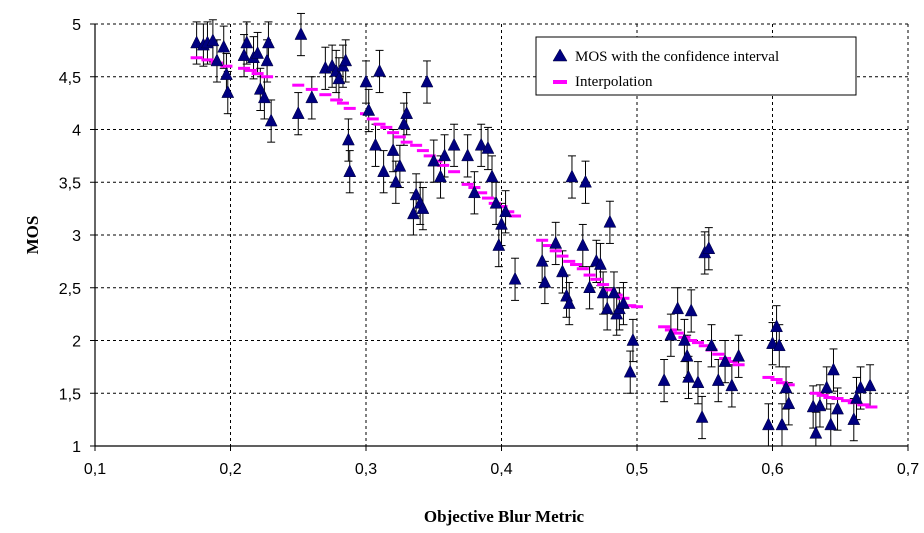  I want to click on y-tick-label: 3,5, so click(70, 183).